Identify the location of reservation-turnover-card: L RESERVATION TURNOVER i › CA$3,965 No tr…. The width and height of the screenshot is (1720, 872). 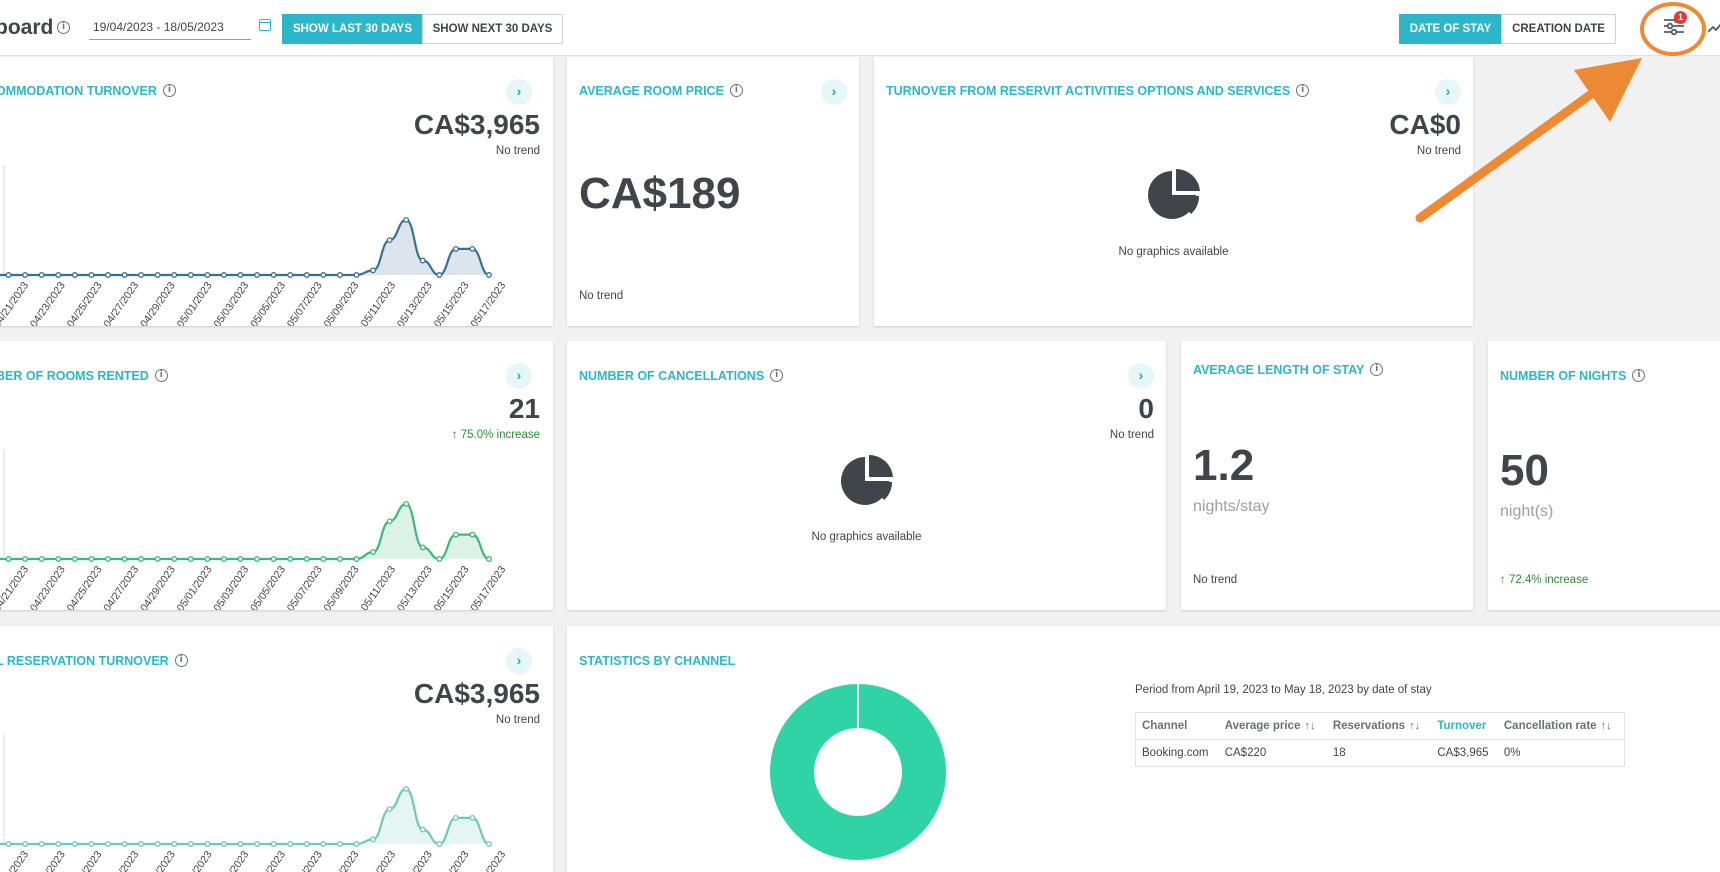
(276, 749).